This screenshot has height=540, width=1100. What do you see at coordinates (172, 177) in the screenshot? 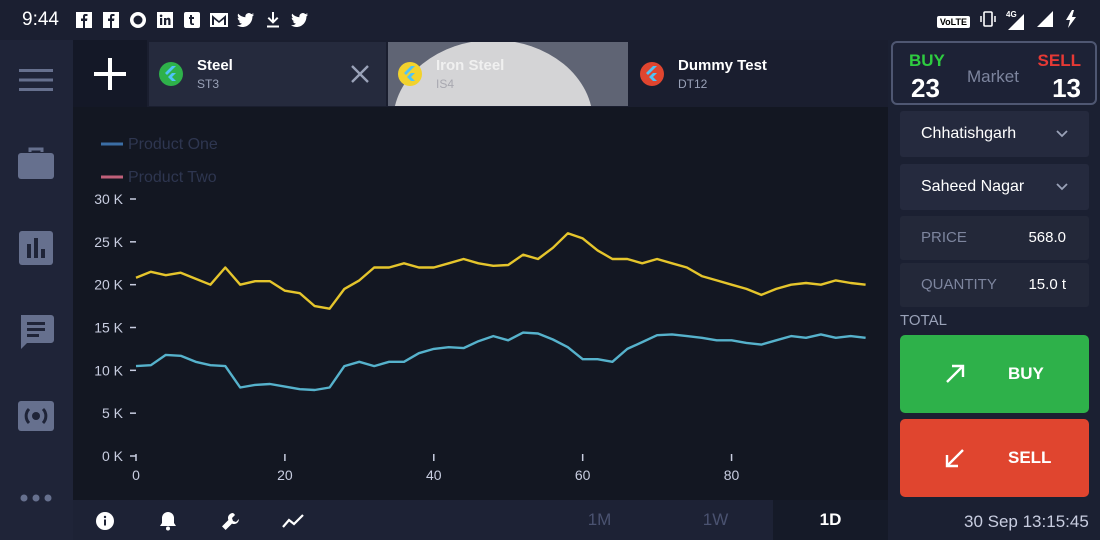
I see `legend-label: Product Two` at bounding box center [172, 177].